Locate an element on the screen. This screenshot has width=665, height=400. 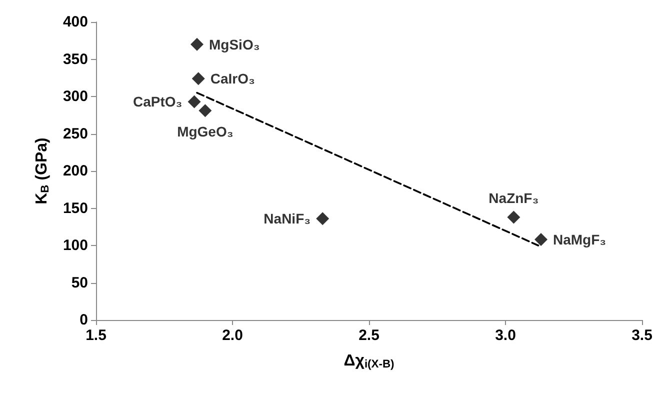
annotation: MgGeO₃ is located at coordinates (205, 132).